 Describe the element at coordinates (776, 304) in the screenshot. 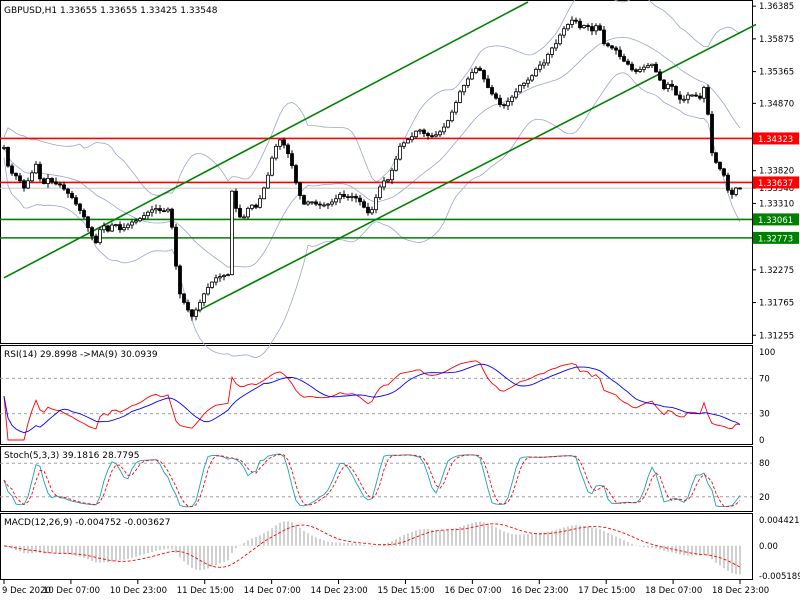

I see `price-tick-label: 1.31765` at that location.